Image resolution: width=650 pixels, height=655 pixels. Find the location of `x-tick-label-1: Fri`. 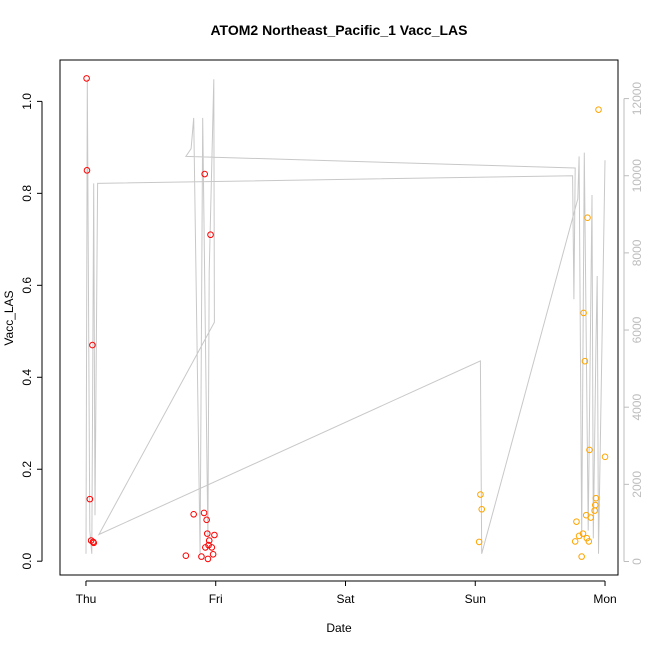

x-tick-label-1: Fri is located at coordinates (216, 599).